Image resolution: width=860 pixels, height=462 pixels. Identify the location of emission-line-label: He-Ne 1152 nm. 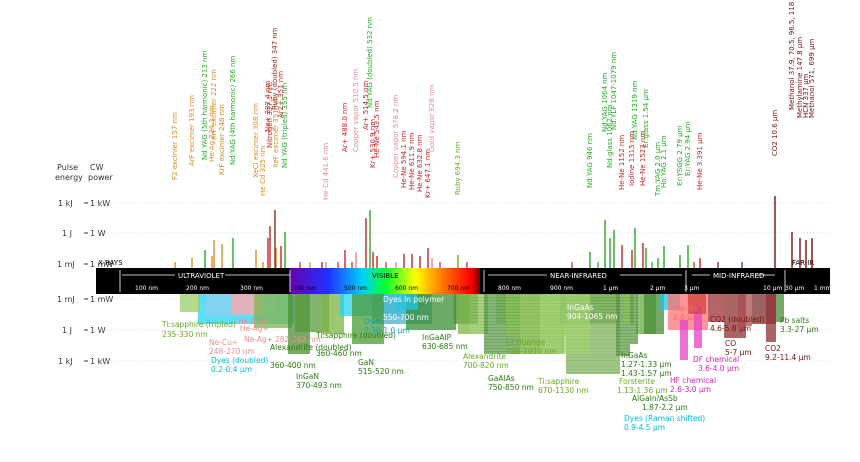
(622, 162).